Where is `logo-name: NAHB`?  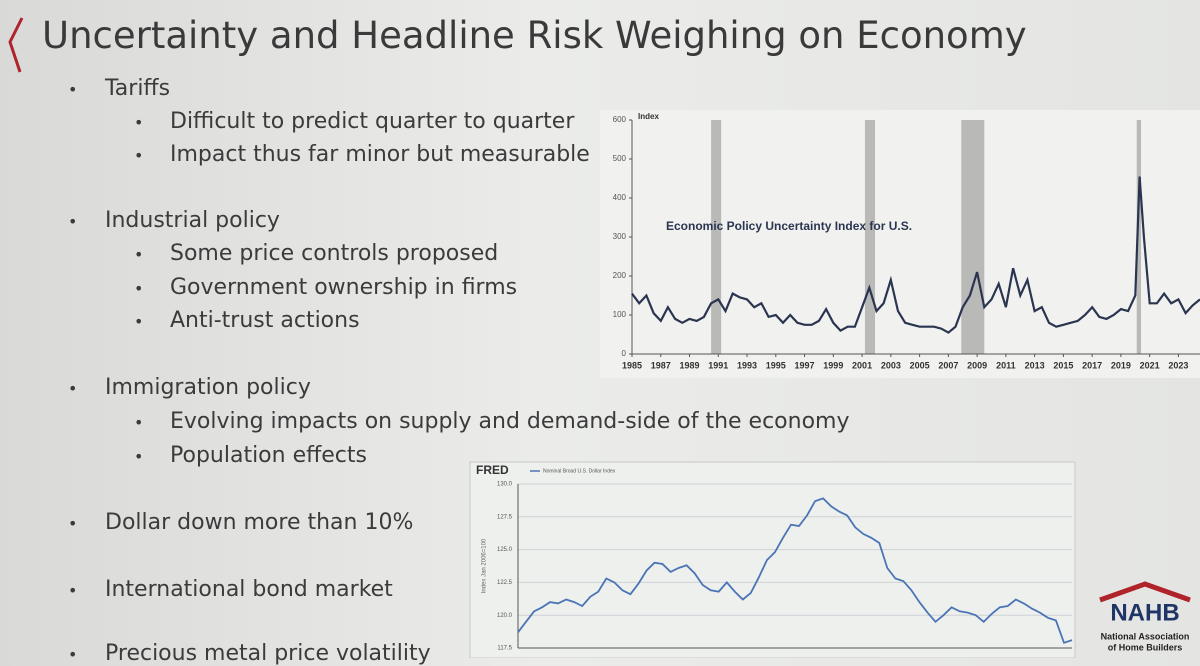
logo-name: NAHB is located at coordinates (1144, 612).